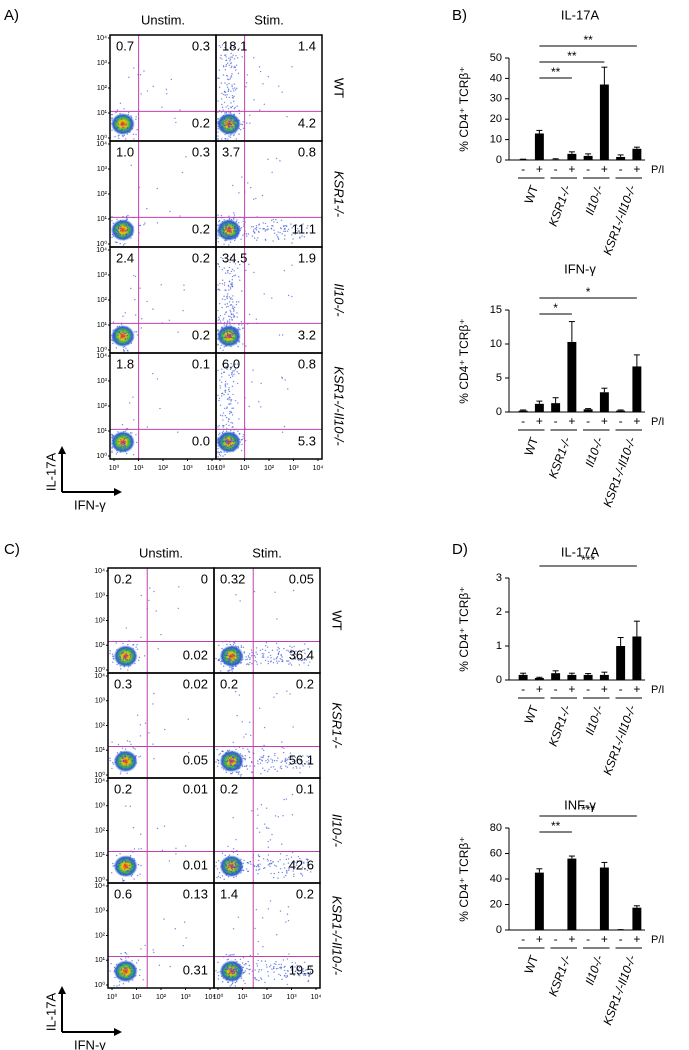 This screenshot has width=689, height=1050. Describe the element at coordinates (11, 15) in the screenshot. I see `panel-letter: A)` at that location.